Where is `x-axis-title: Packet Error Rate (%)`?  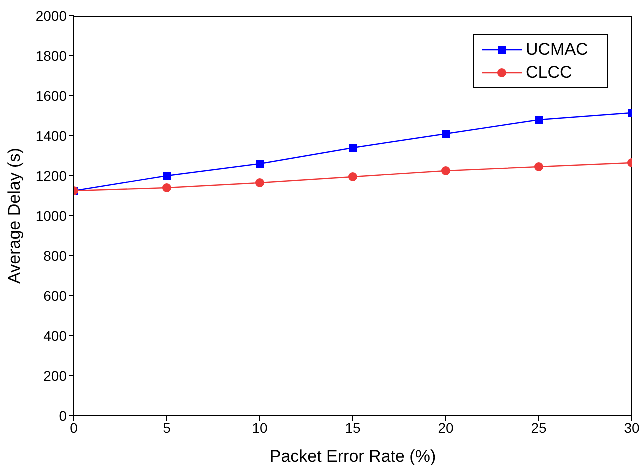 x-axis-title: Packet Error Rate (%) is located at coordinates (353, 456).